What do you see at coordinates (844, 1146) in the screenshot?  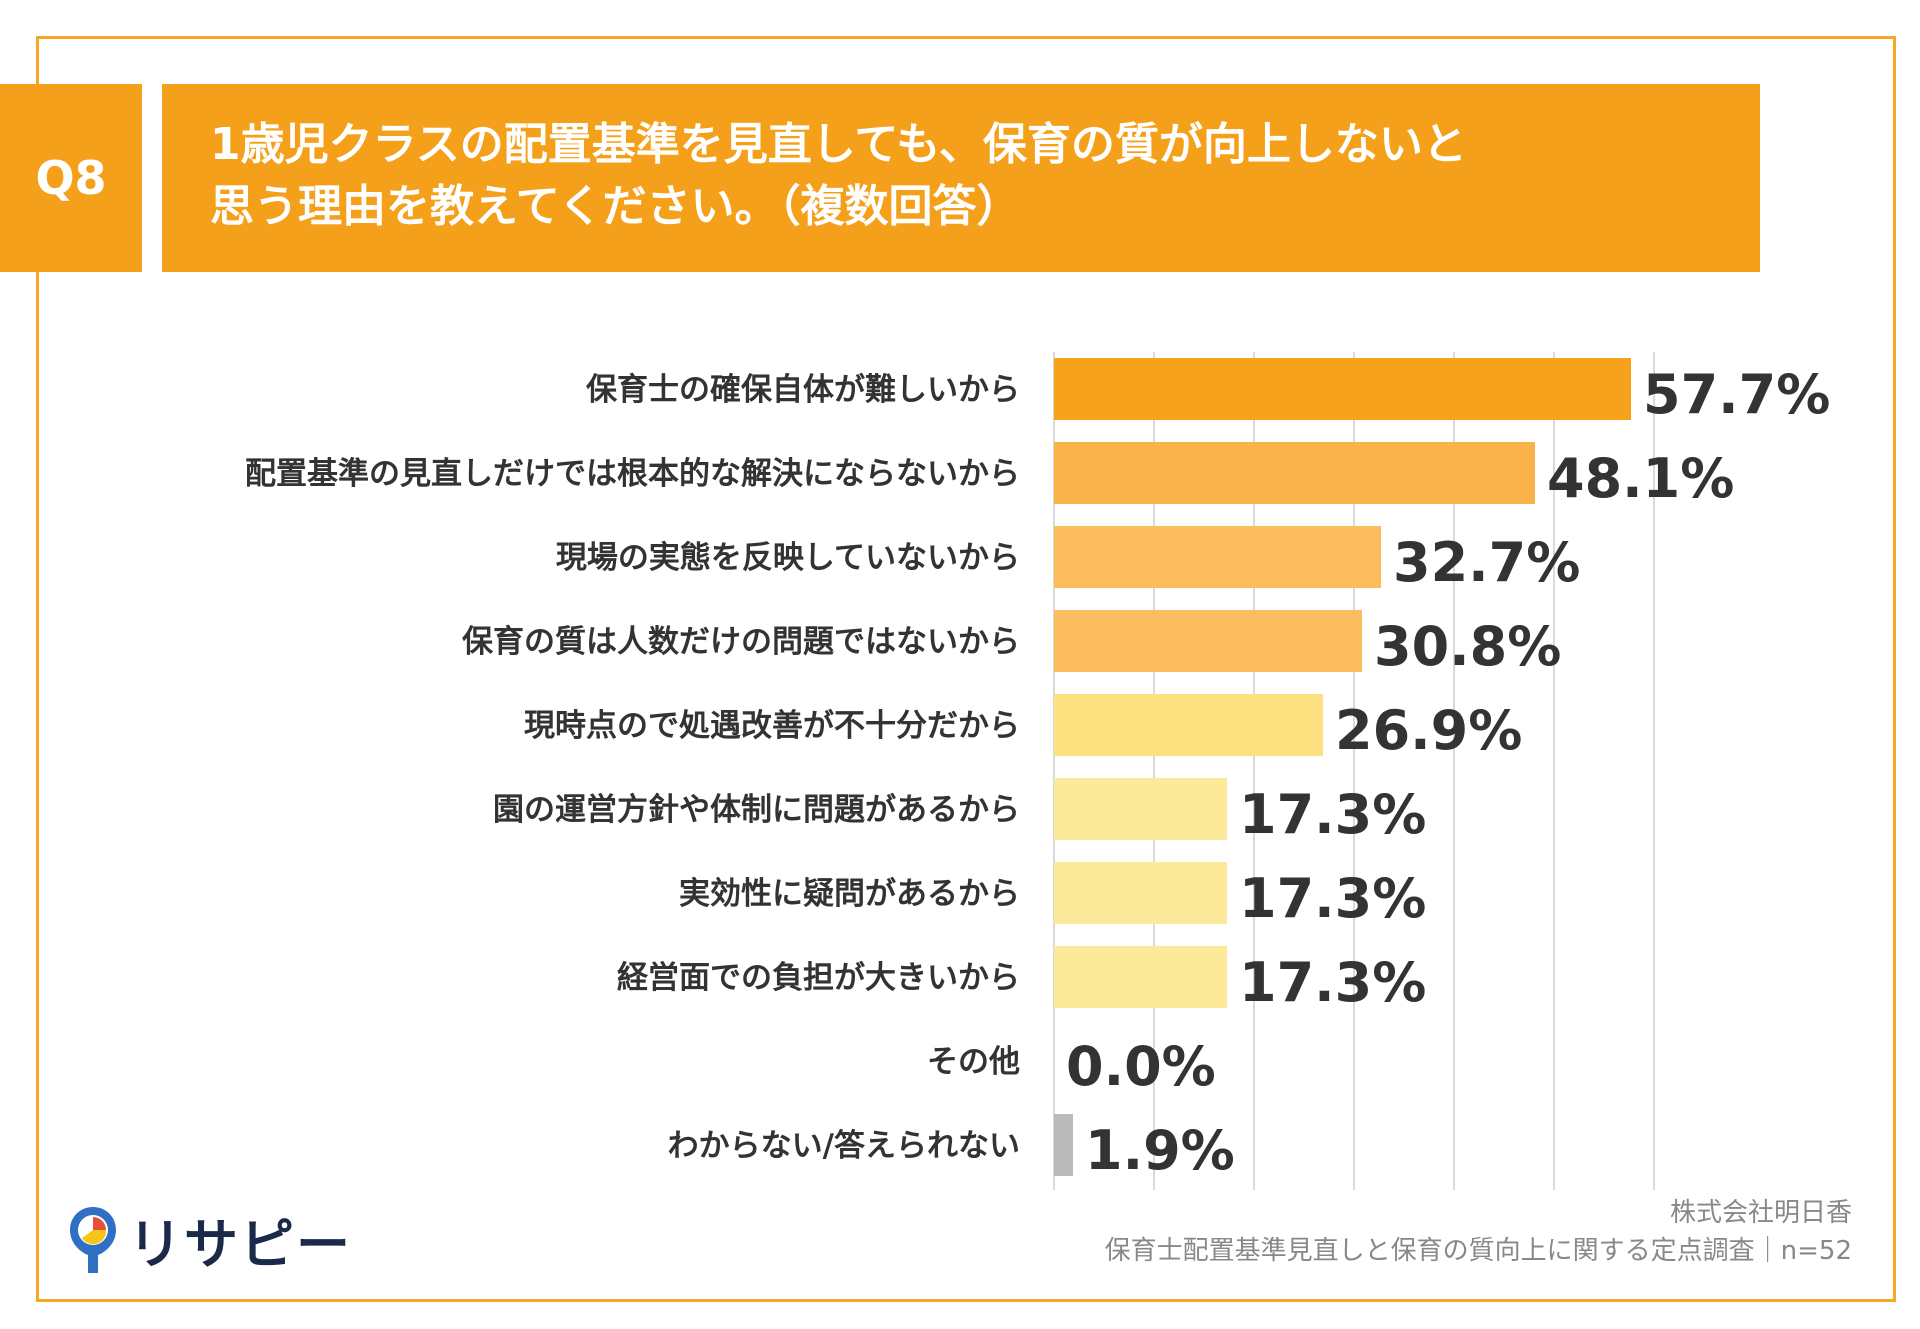 I see `category-label: わからない/答えられない` at bounding box center [844, 1146].